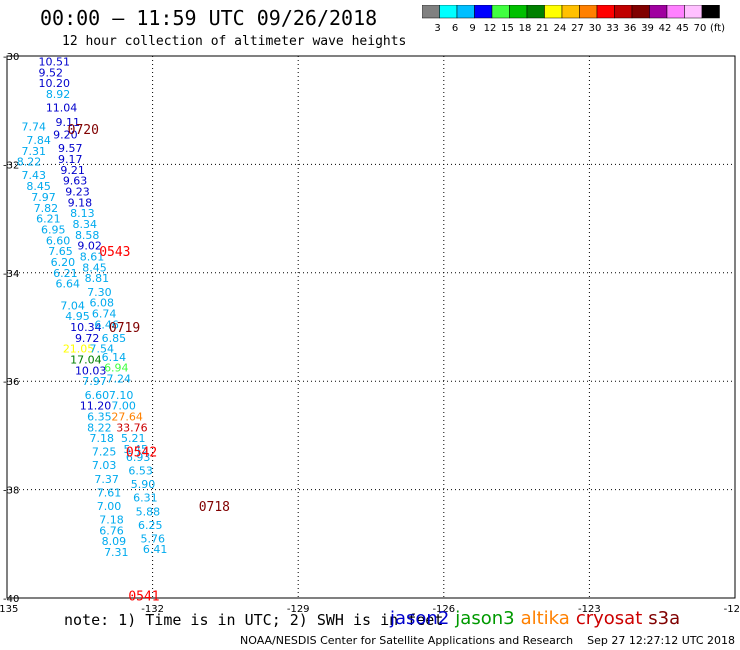 The height and width of the screenshot is (650, 740). Describe the element at coordinates (455, 28) in the screenshot. I see `colorbar-label: 6` at that location.